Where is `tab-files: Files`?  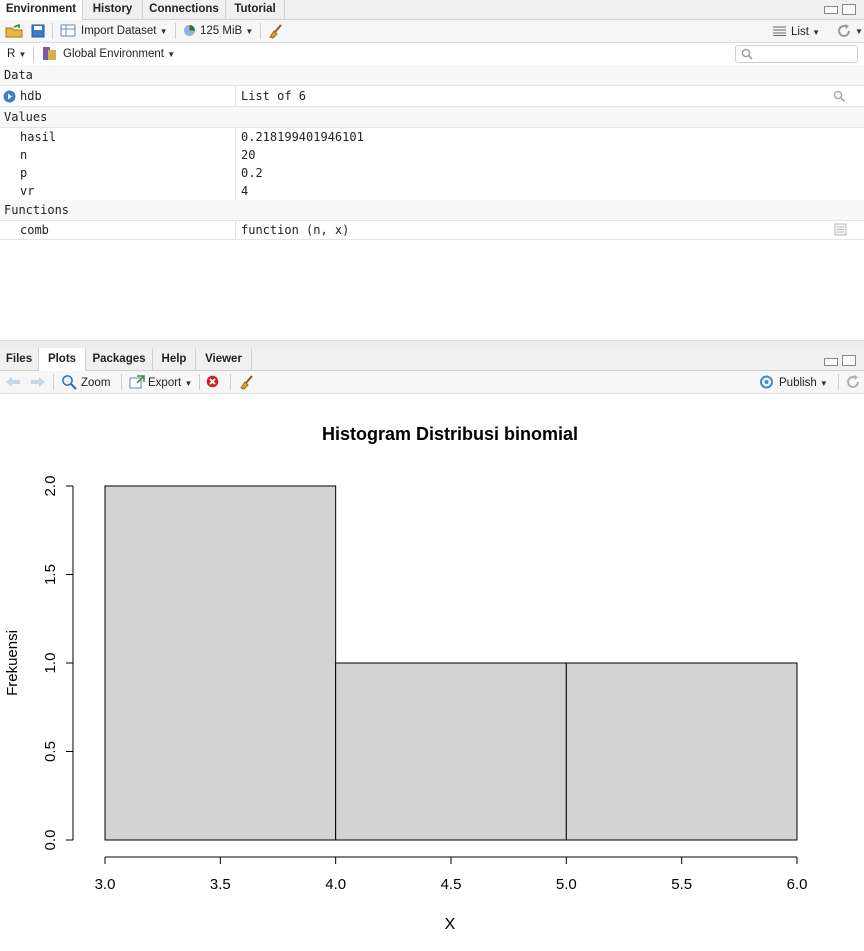 tab-files: Files is located at coordinates (19, 359).